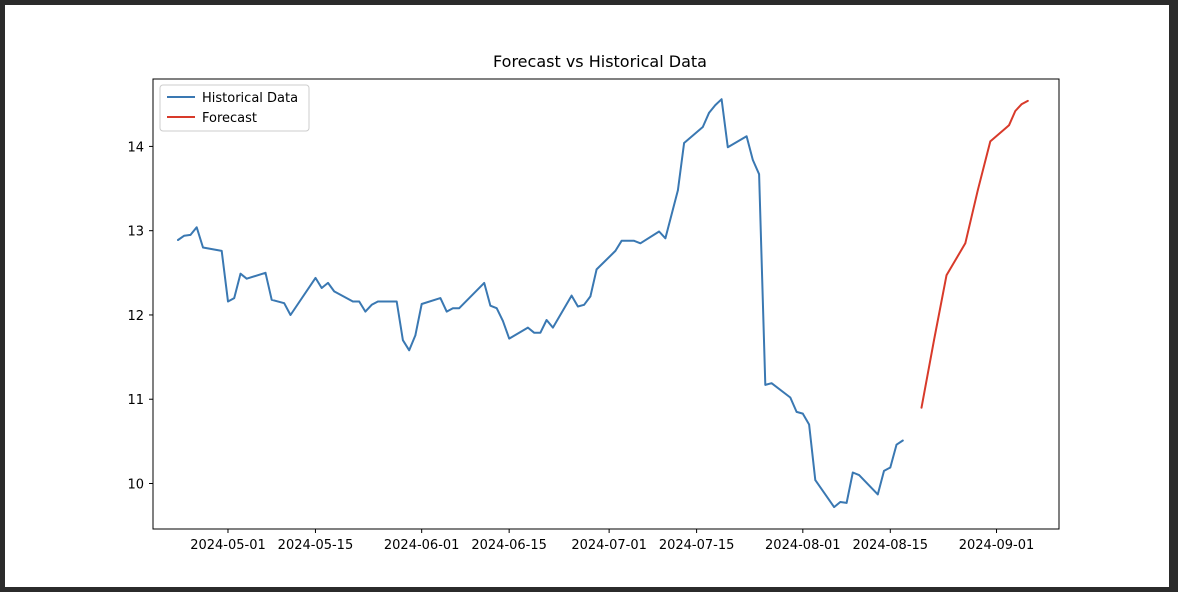 The height and width of the screenshot is (592, 1178). What do you see at coordinates (600, 61) in the screenshot?
I see `chart-title: Forecast vs Historical Data` at bounding box center [600, 61].